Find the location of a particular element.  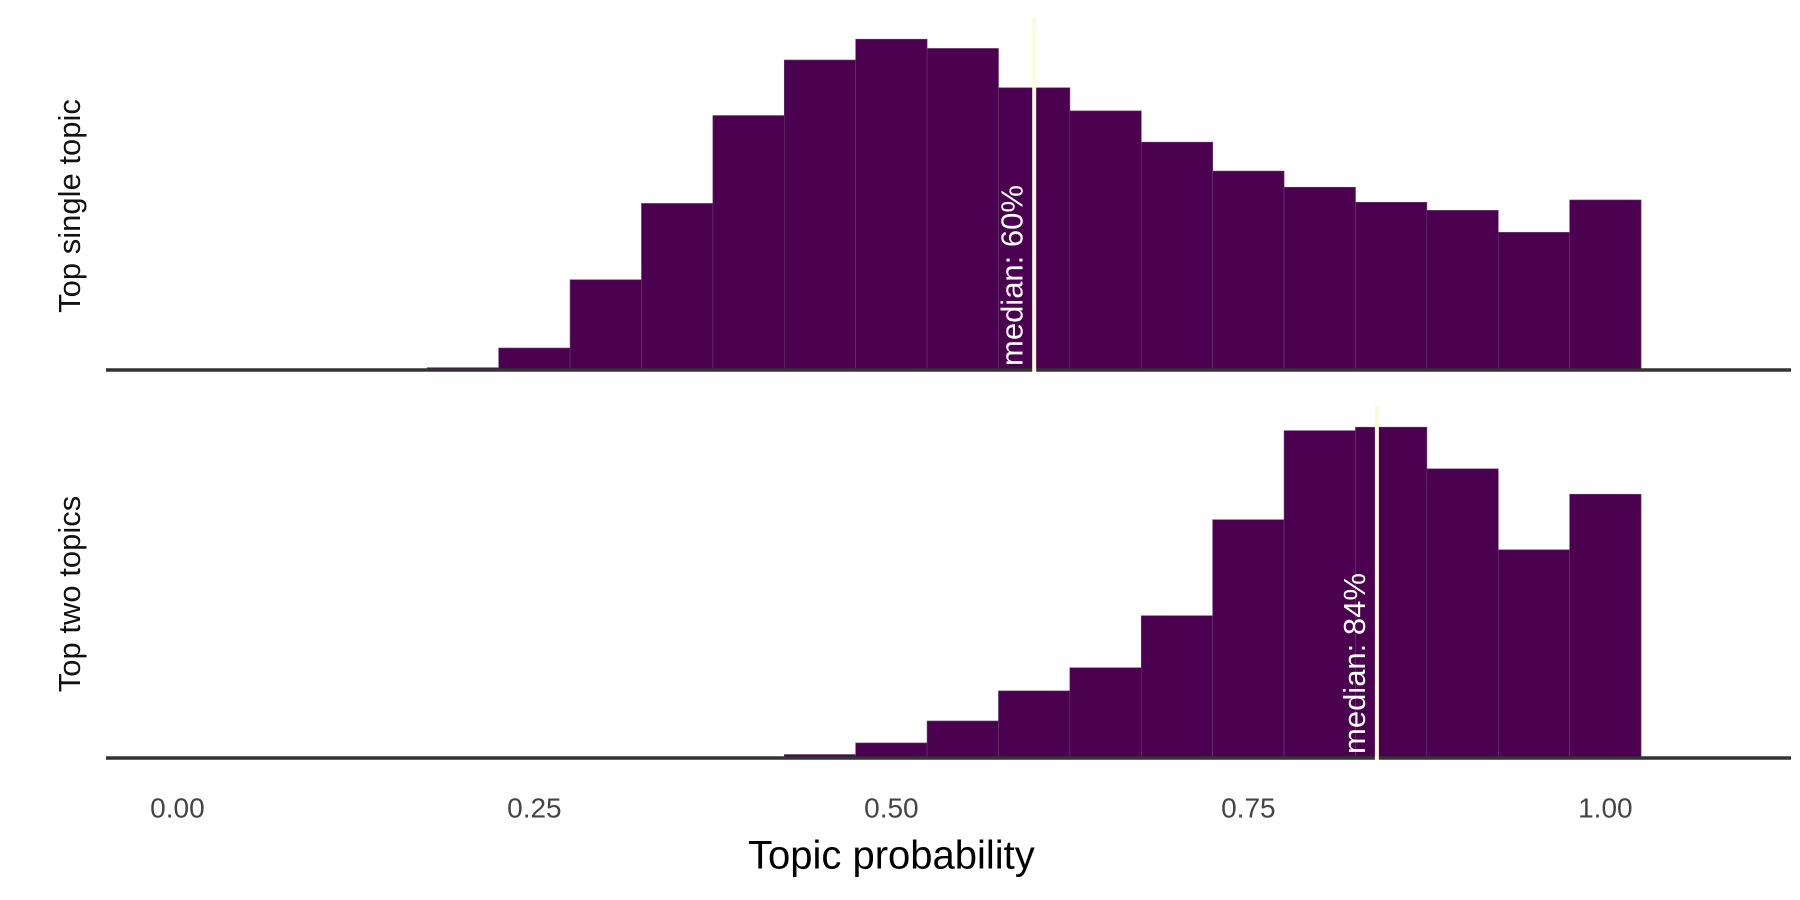

x-tick-label: 0.50 is located at coordinates (891, 807).